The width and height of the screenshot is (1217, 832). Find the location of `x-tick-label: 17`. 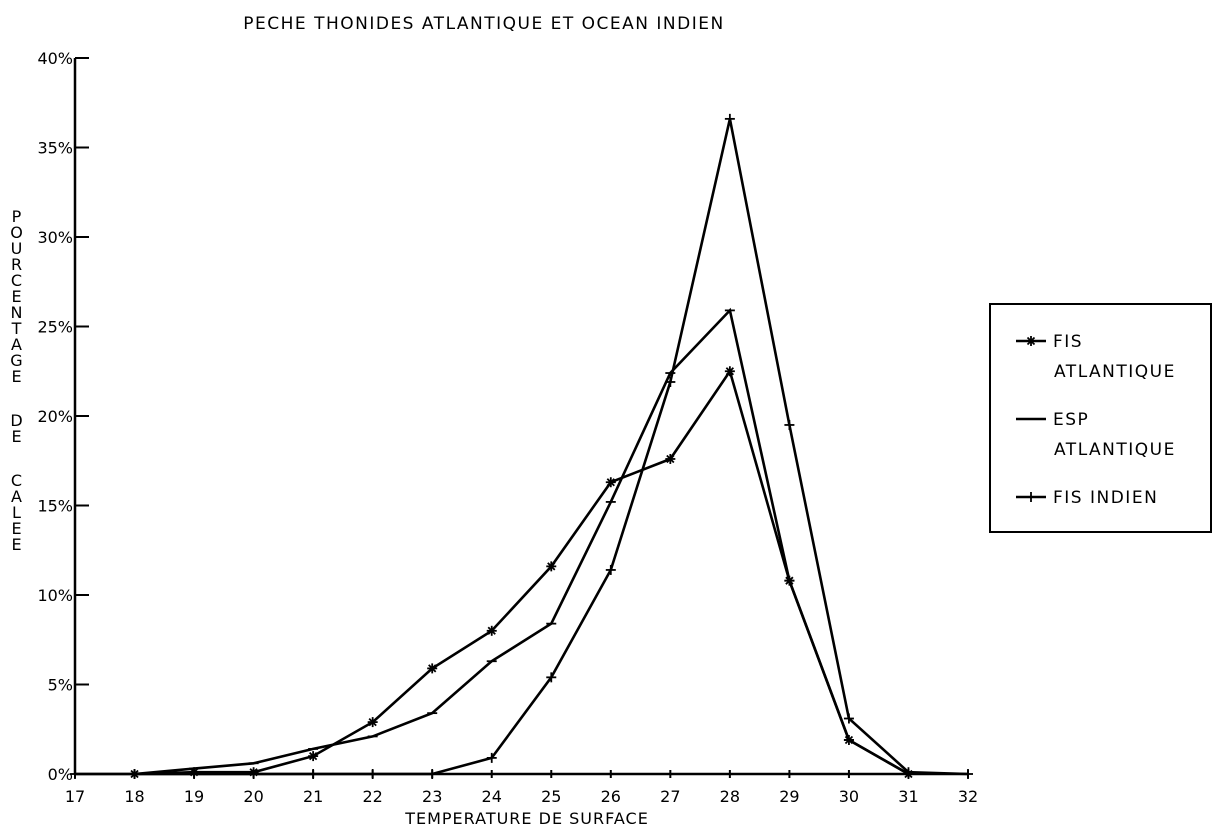

x-tick-label: 17 is located at coordinates (75, 796).